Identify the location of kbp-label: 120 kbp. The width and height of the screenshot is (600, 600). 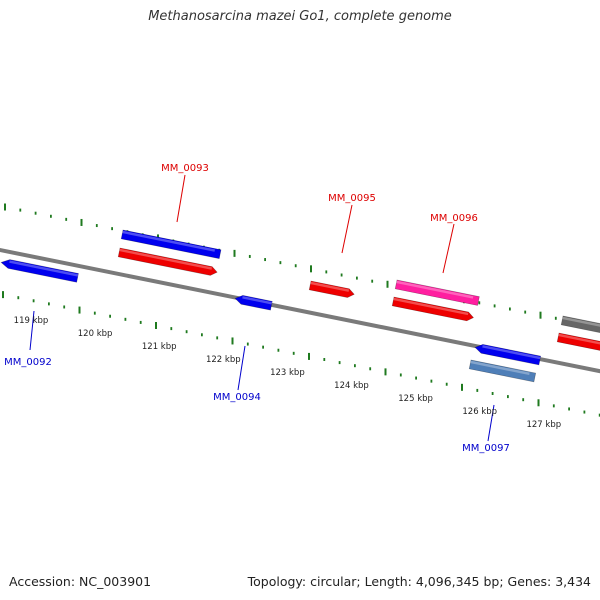
(95, 334).